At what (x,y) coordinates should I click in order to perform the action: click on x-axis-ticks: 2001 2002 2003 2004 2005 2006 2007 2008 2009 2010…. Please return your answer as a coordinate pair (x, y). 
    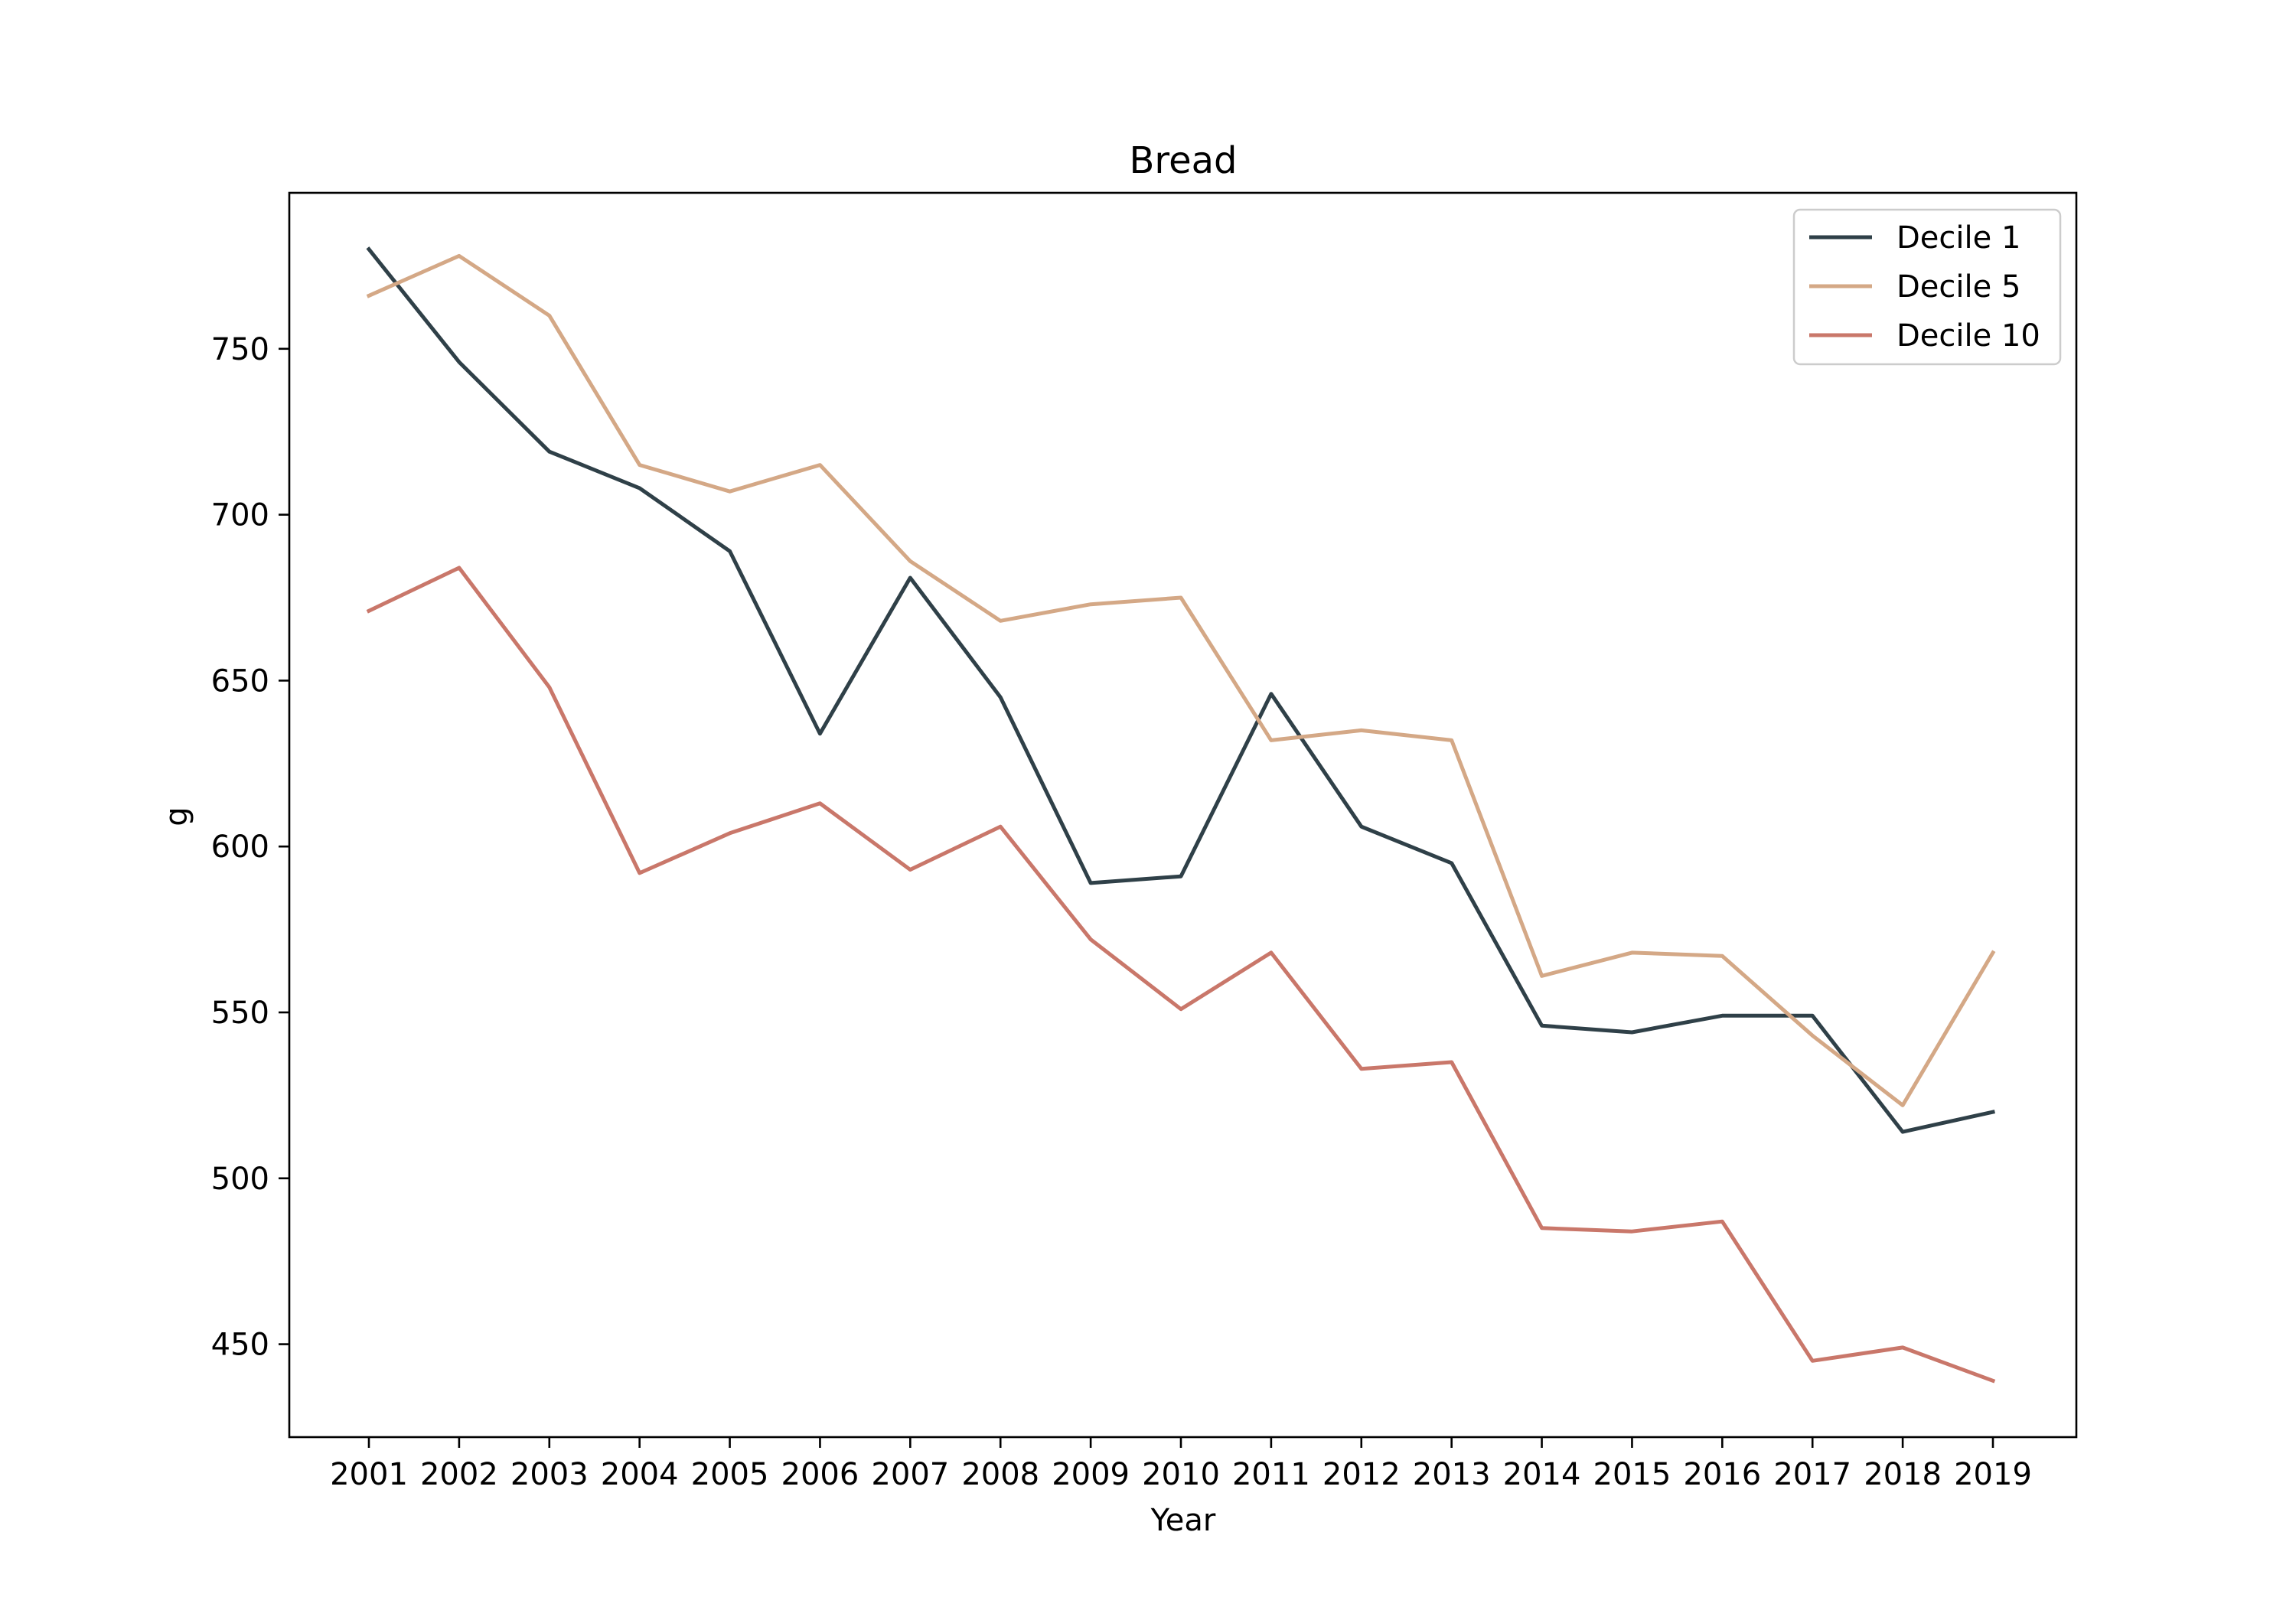
    Looking at the image, I should click on (1181, 1464).